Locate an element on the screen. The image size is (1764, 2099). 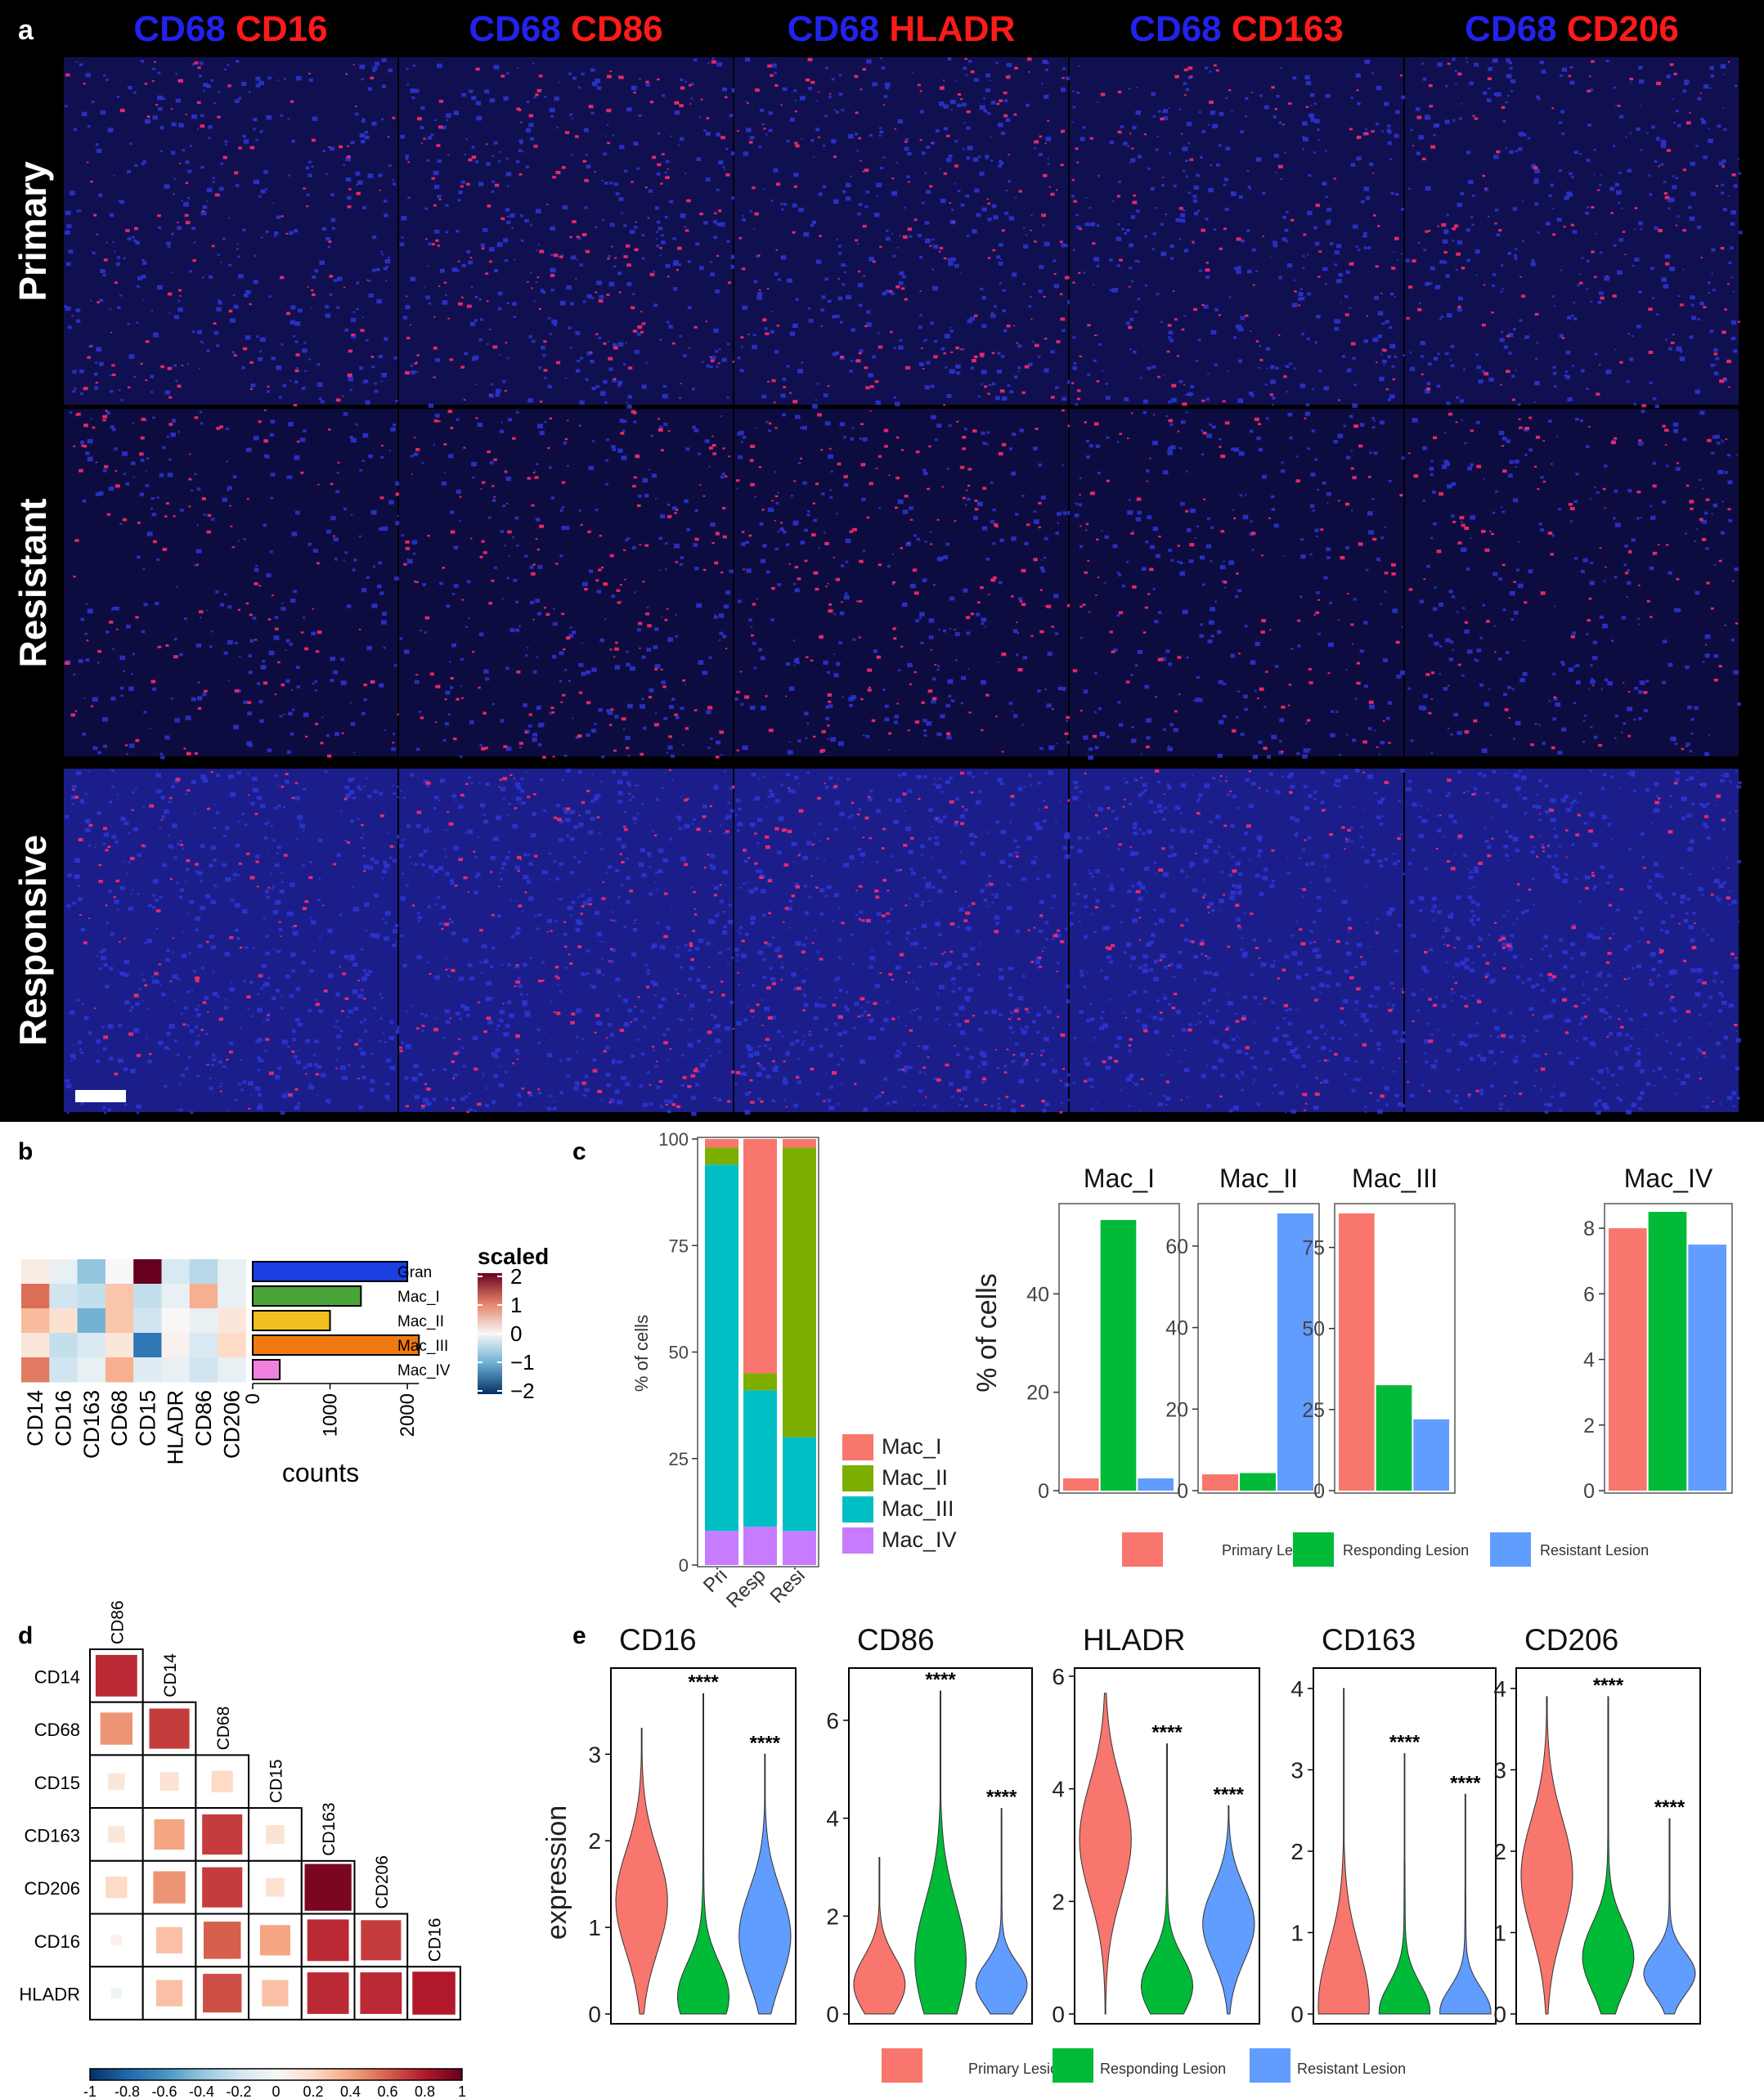
facet-frame is located at coordinates (1258, 1348).